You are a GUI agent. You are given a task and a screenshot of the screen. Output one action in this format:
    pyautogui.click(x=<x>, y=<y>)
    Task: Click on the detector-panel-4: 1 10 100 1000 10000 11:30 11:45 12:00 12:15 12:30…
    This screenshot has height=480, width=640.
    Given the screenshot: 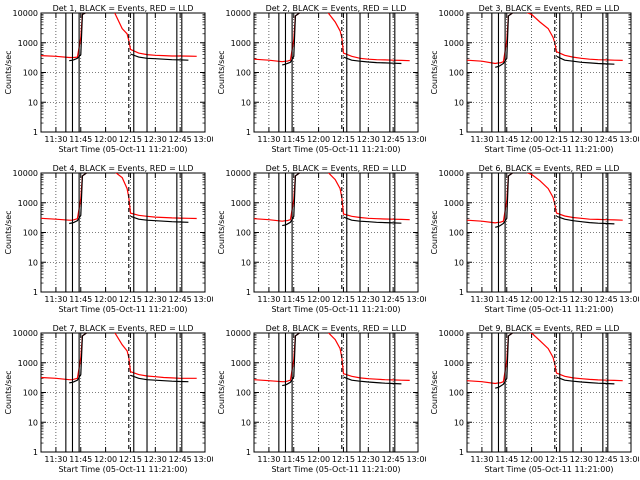 What is the action you would take?
    pyautogui.click(x=106, y=240)
    